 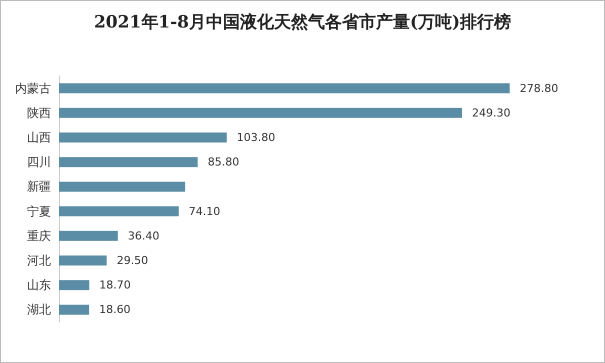 What do you see at coordinates (39, 137) in the screenshot?
I see `y-tick-label: 山西` at bounding box center [39, 137].